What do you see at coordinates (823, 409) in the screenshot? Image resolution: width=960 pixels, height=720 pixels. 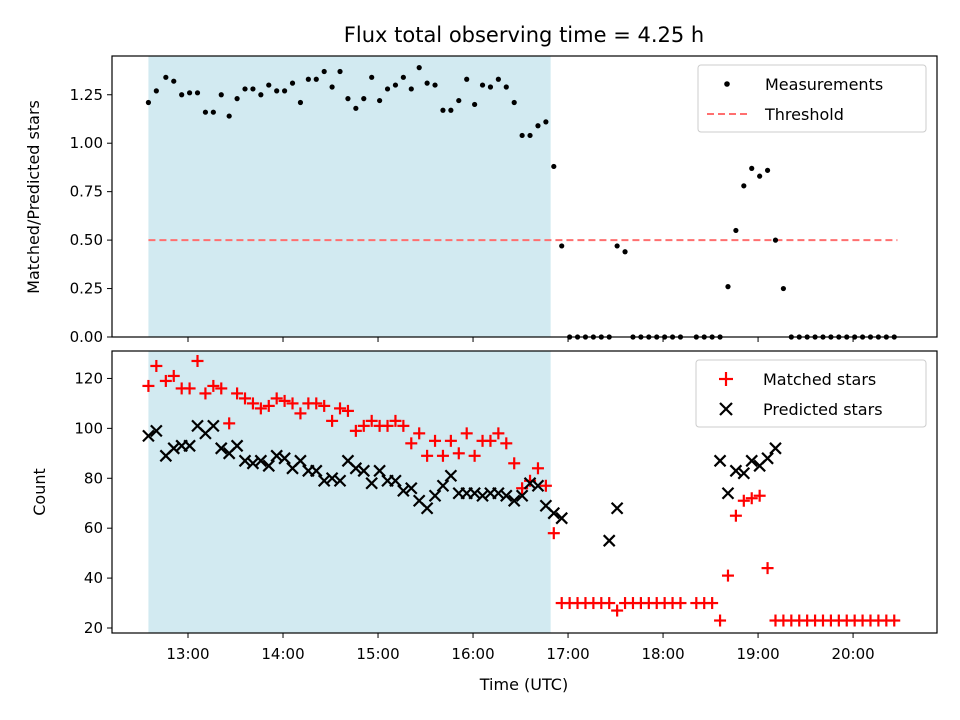 I see `predicted-legend-label: Predicted stars` at bounding box center [823, 409].